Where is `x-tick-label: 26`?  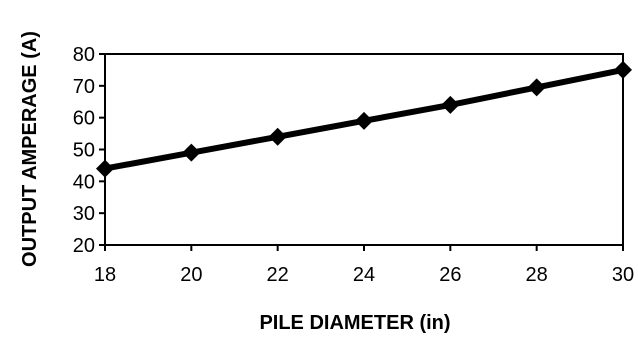
x-tick-label: 26 is located at coordinates (450, 275).